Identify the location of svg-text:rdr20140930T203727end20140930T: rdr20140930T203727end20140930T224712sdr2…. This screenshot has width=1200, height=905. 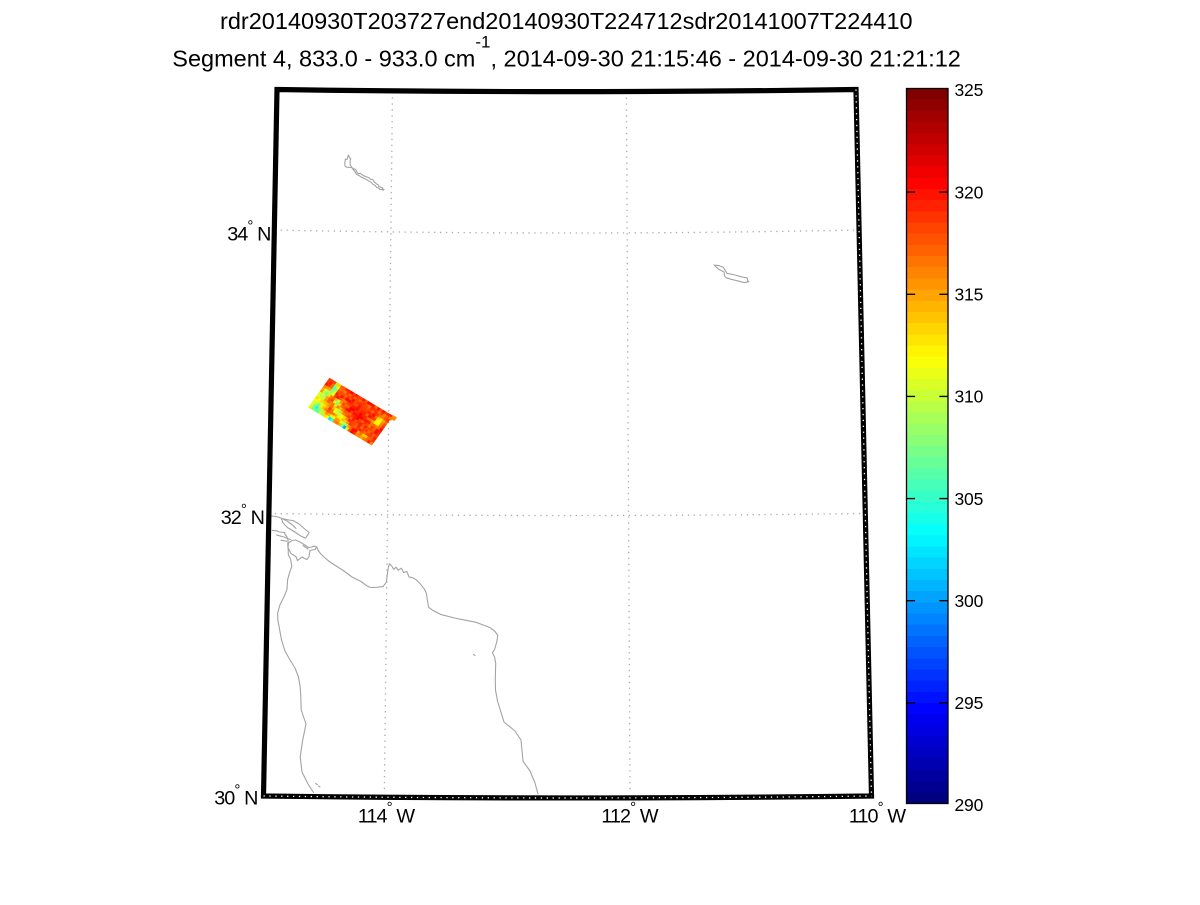
(566, 21).